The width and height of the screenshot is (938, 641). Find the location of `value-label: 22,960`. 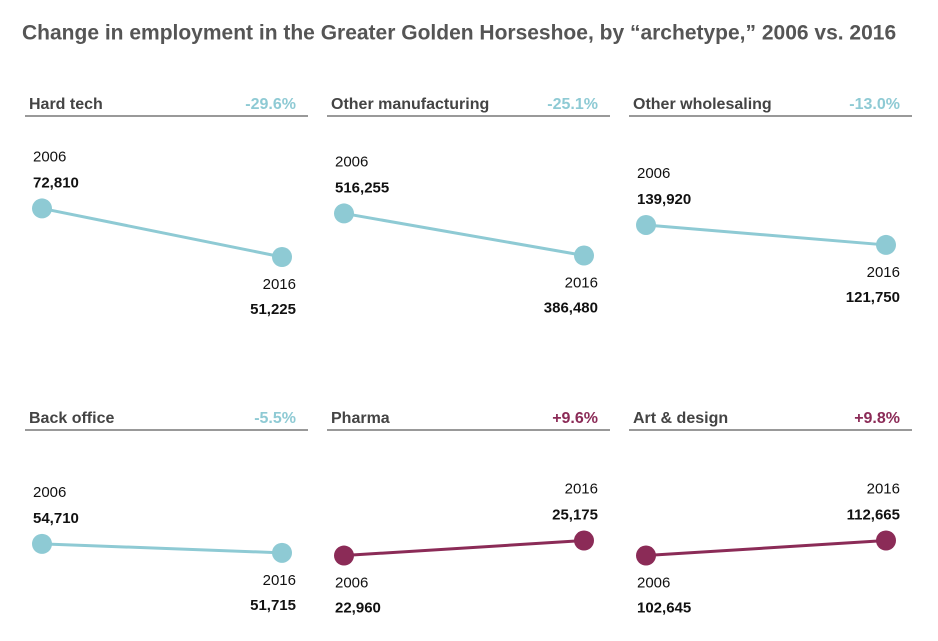

value-label: 22,960 is located at coordinates (358, 608).